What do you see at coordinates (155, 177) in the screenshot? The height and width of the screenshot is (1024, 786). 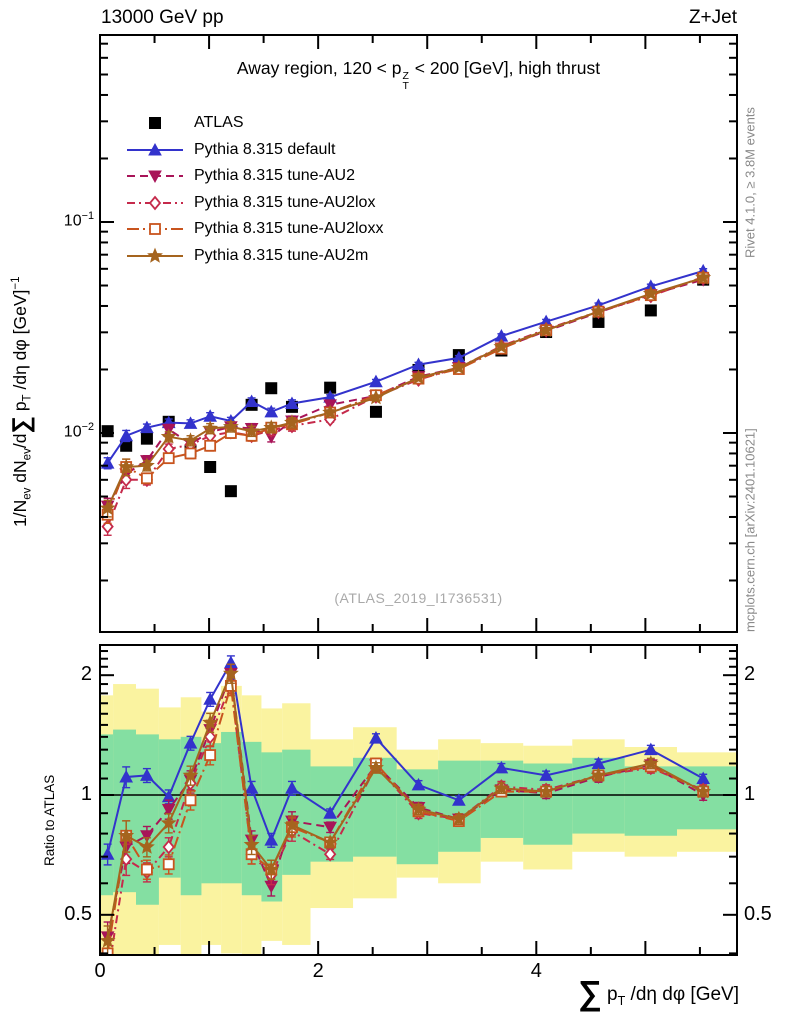 I see `legend-marker-triangle-down-icon` at bounding box center [155, 177].